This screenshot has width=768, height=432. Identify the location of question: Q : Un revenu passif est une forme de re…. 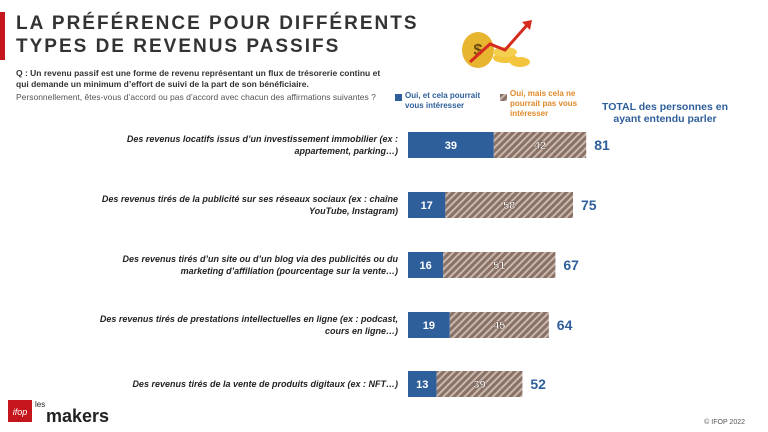
(198, 78).